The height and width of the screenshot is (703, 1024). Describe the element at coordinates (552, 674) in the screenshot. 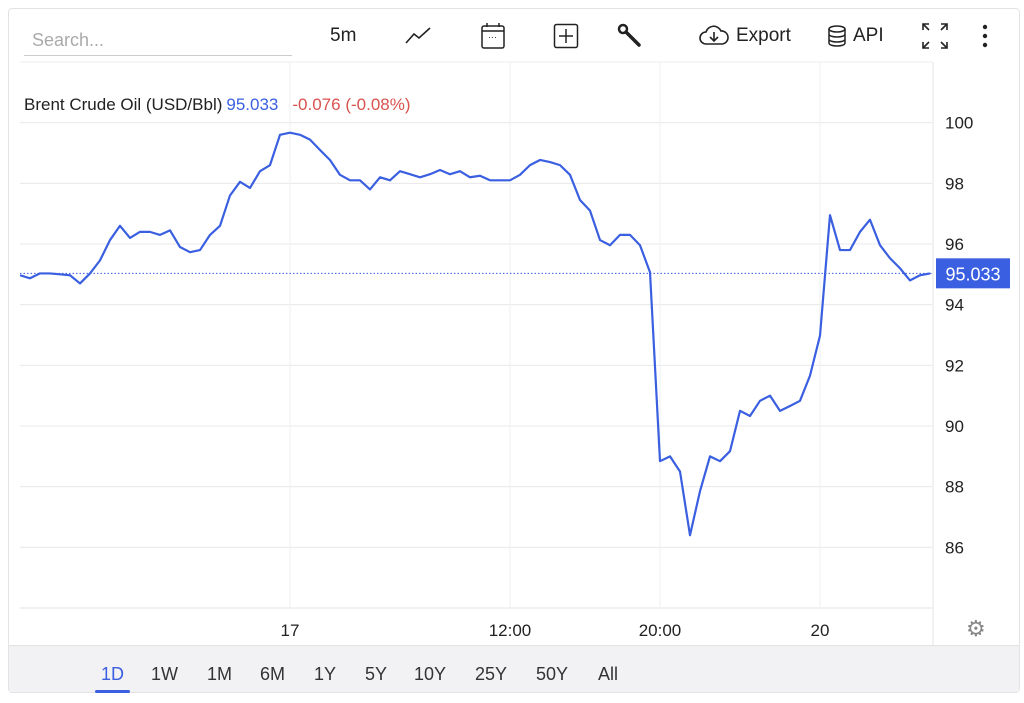

I see `range-tab-50y: 50Y` at that location.